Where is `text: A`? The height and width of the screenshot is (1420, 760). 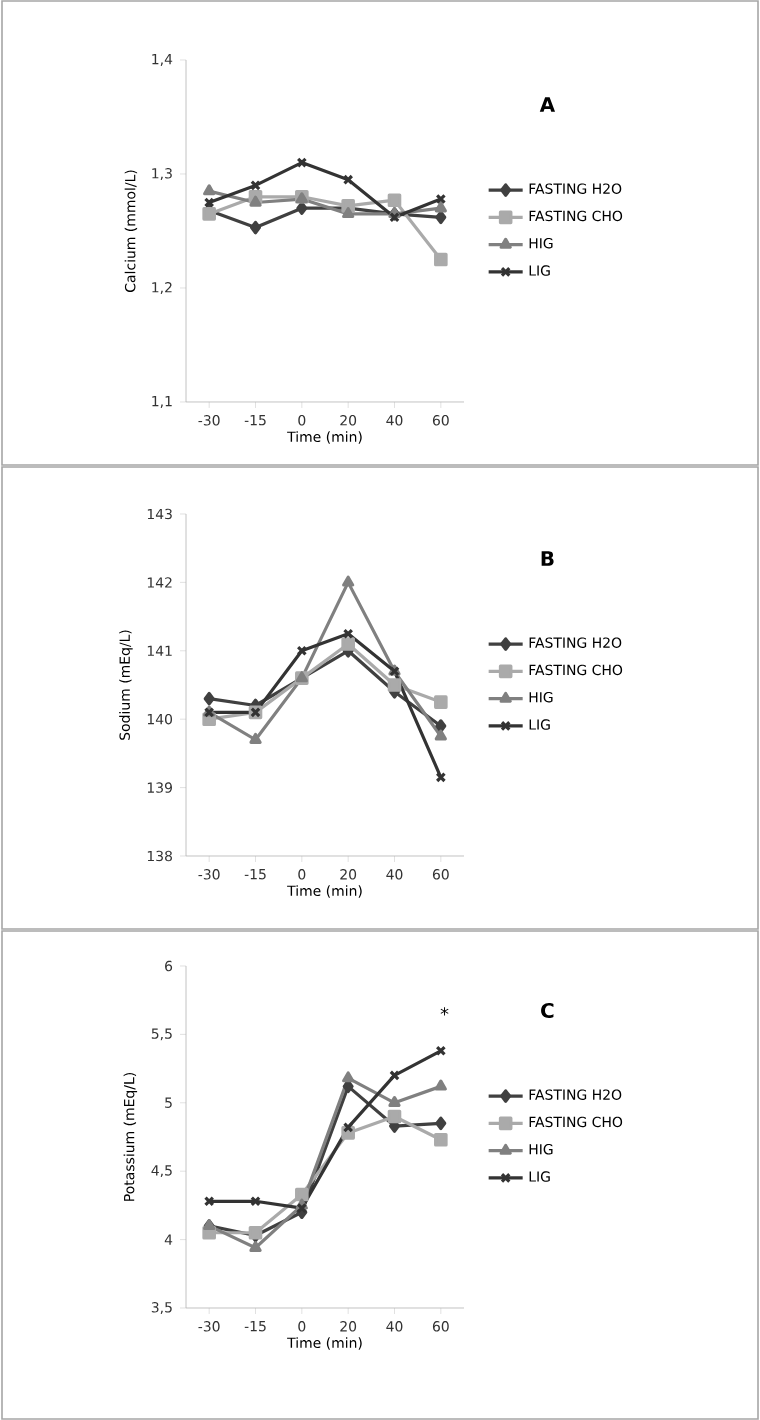
text: A is located at coordinates (547, 104).